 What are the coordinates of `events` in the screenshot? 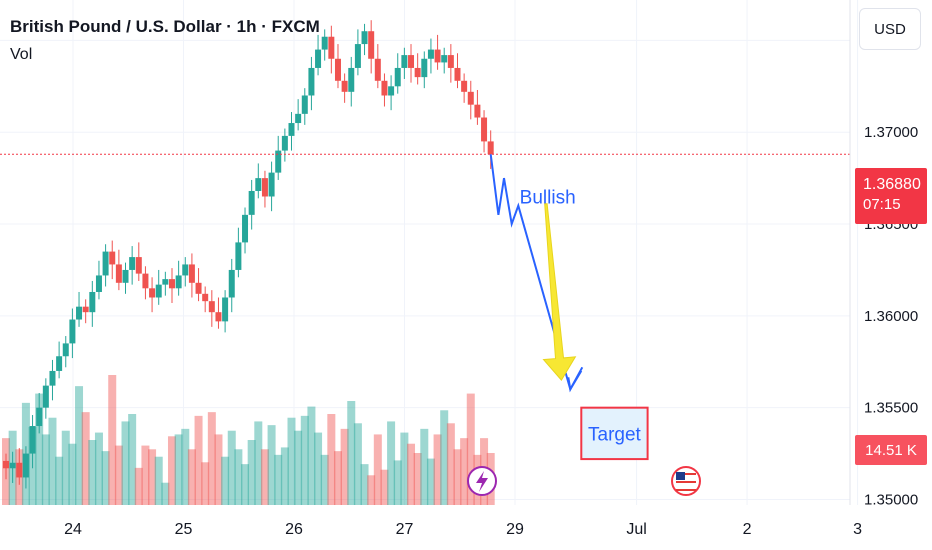 It's located at (584, 481).